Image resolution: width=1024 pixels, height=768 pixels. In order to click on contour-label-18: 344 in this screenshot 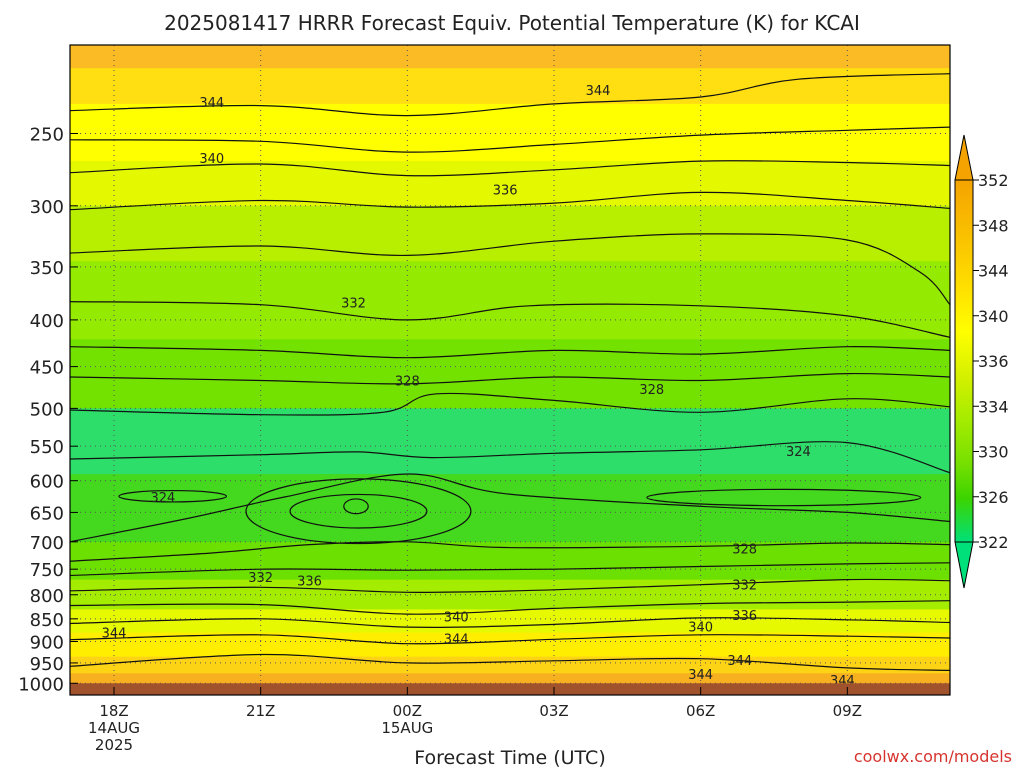, I will do `click(739, 661)`.